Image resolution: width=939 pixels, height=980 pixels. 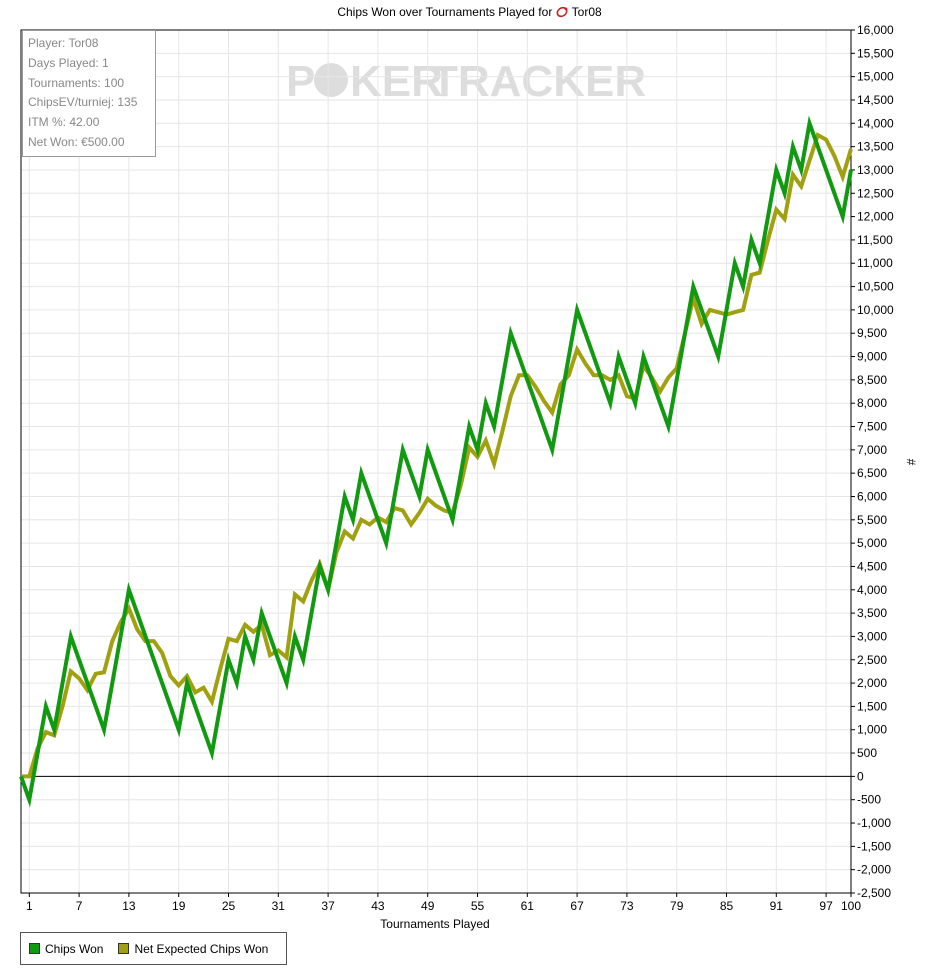 I want to click on x-tick-label: 55, so click(x=478, y=906).